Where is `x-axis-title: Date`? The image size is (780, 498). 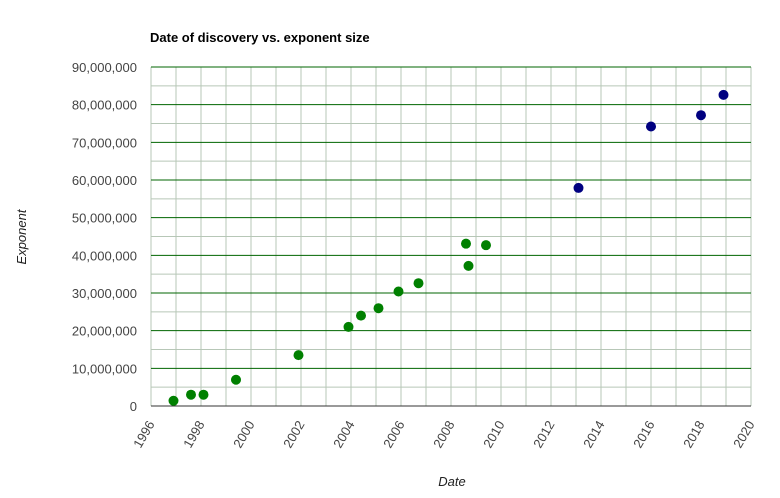
x-axis-title: Date is located at coordinates (451, 481).